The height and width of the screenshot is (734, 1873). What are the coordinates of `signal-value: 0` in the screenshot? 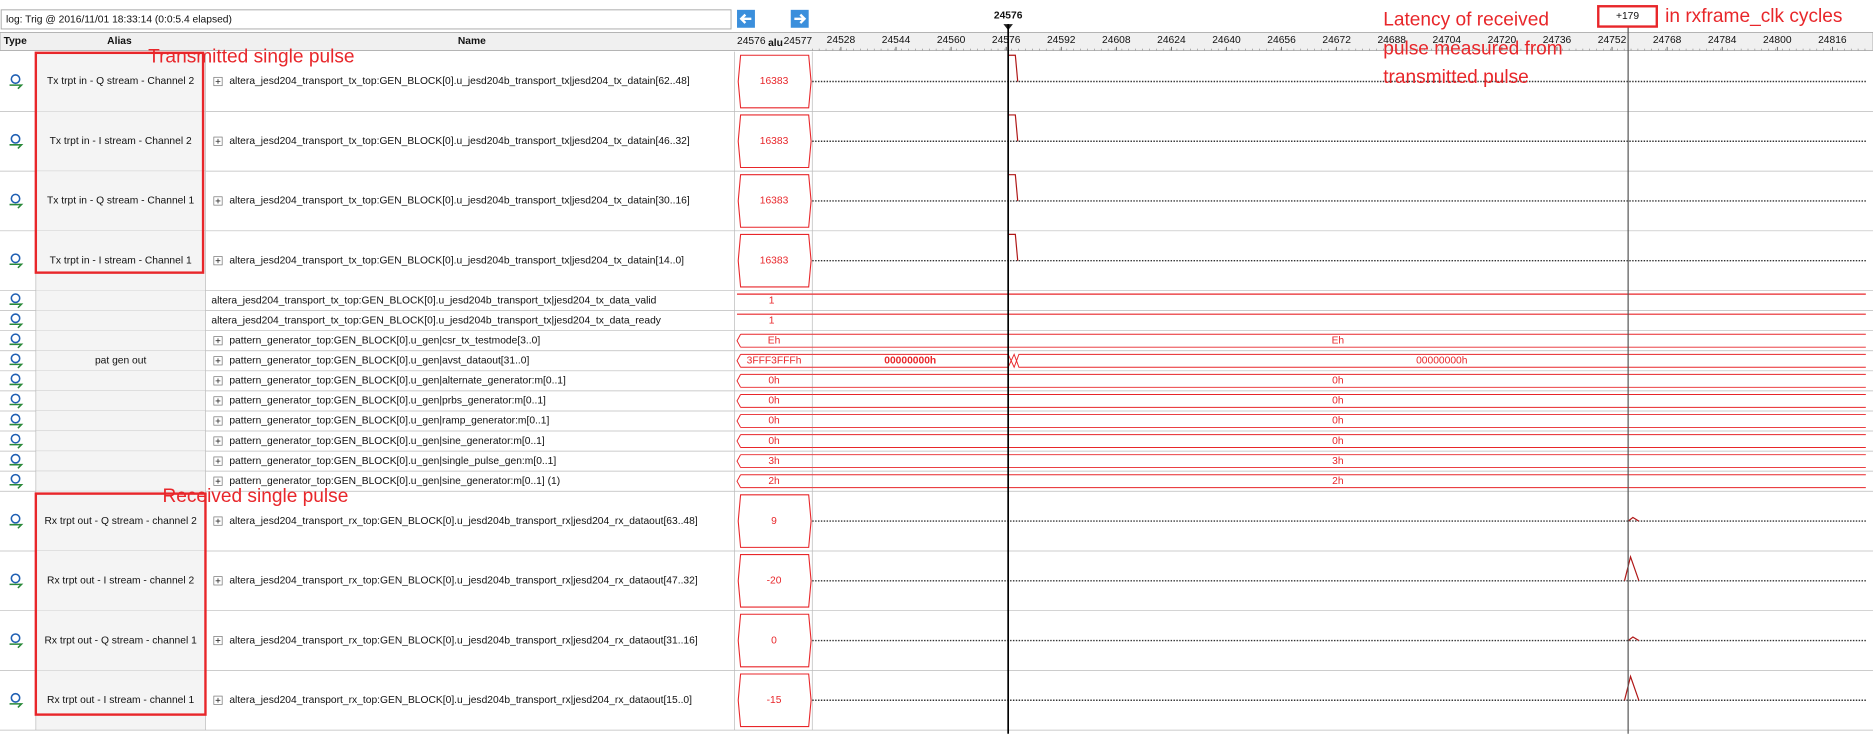 It's located at (774, 640).